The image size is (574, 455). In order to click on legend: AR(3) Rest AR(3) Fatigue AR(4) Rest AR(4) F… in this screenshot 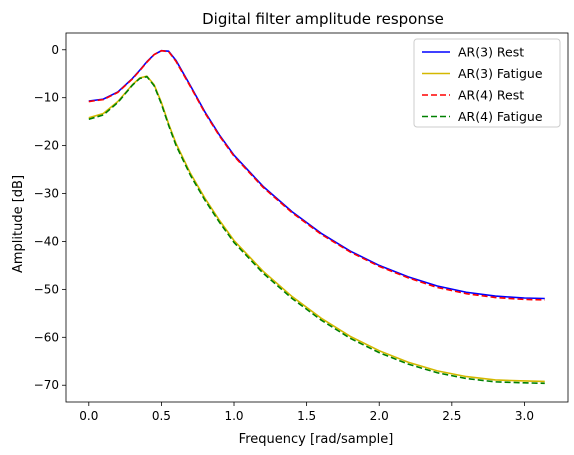, I will do `click(487, 83)`.